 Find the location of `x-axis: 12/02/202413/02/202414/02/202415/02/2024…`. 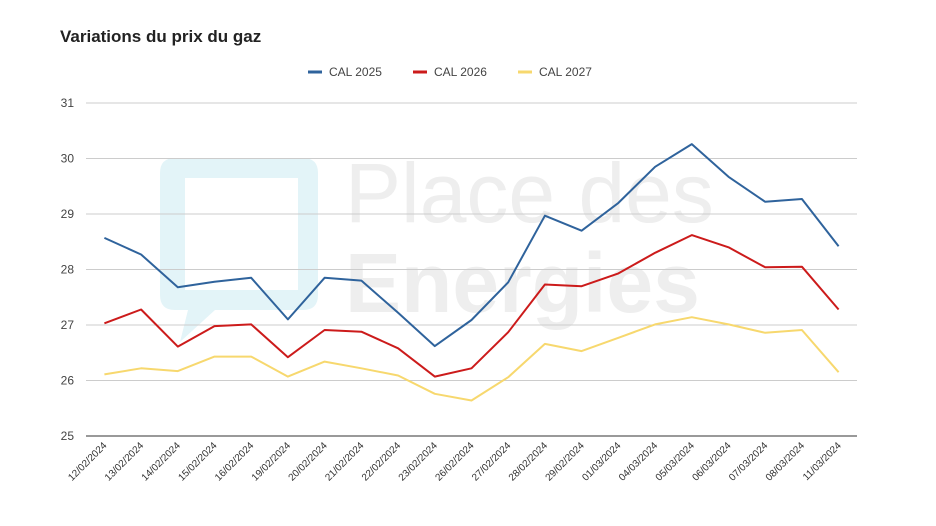

x-axis: 12/02/202413/02/202414/02/202415/02/2024… is located at coordinates (455, 461).